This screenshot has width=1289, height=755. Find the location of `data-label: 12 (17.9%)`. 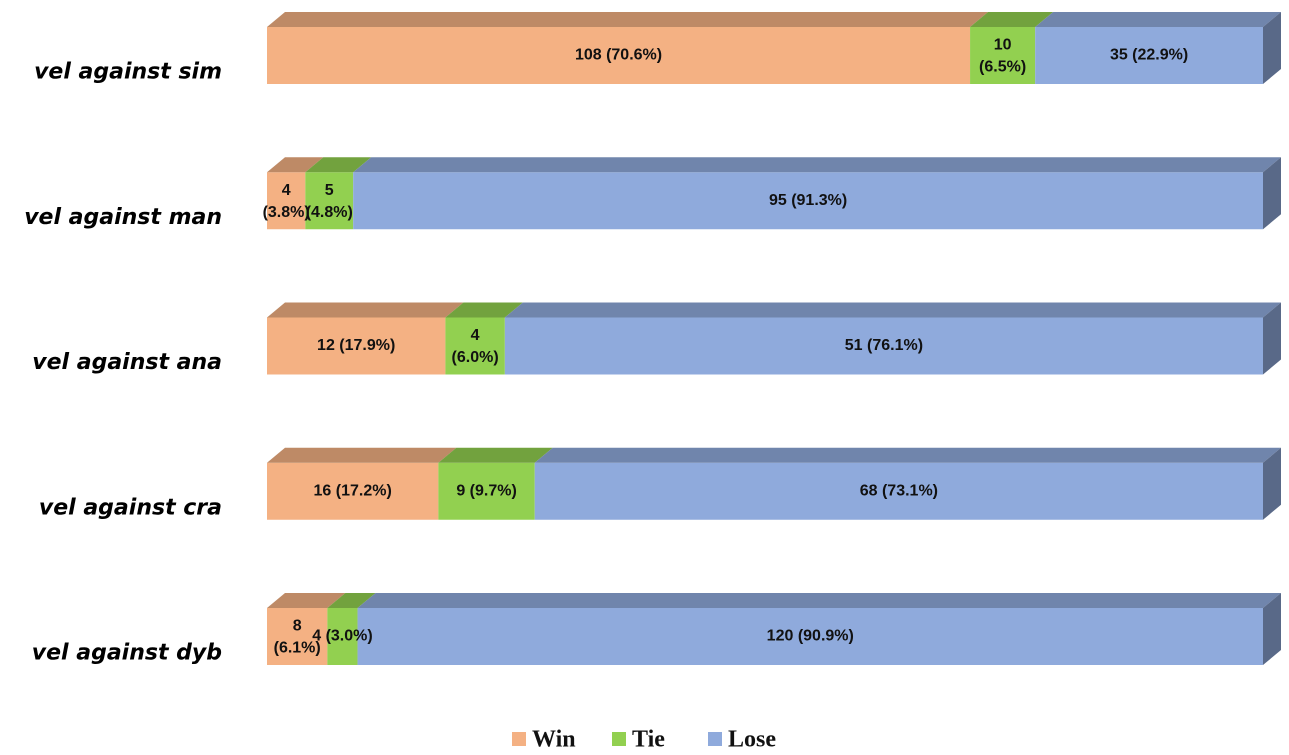

data-label: 12 (17.9%) is located at coordinates (356, 345).